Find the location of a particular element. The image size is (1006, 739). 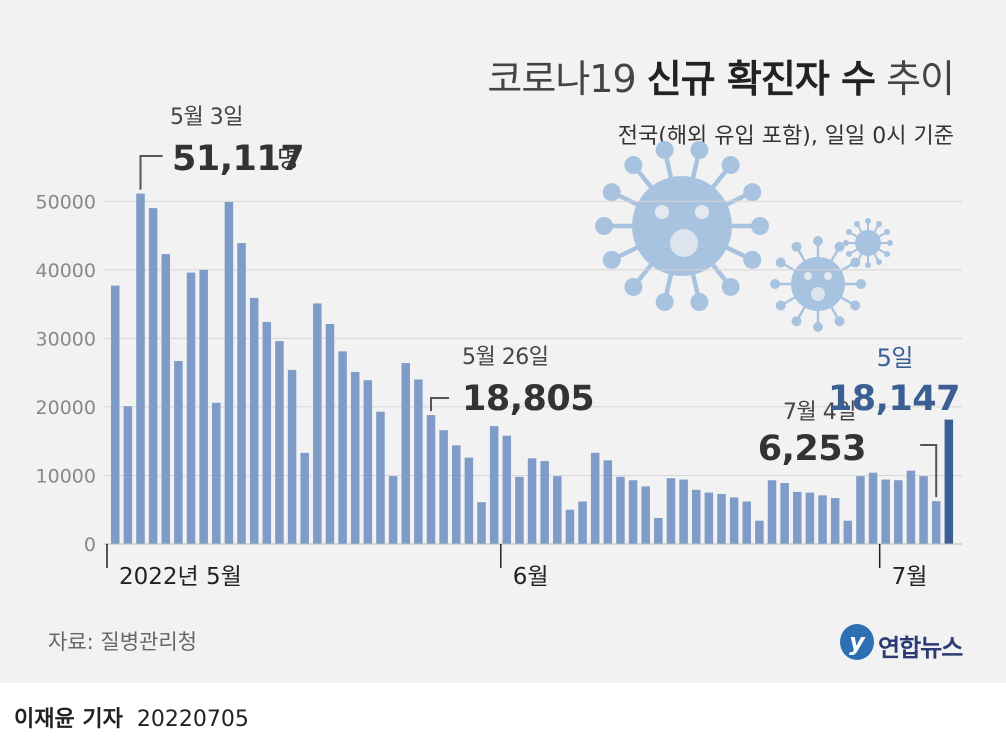

x-tick-label: 6월 is located at coordinates (531, 577).